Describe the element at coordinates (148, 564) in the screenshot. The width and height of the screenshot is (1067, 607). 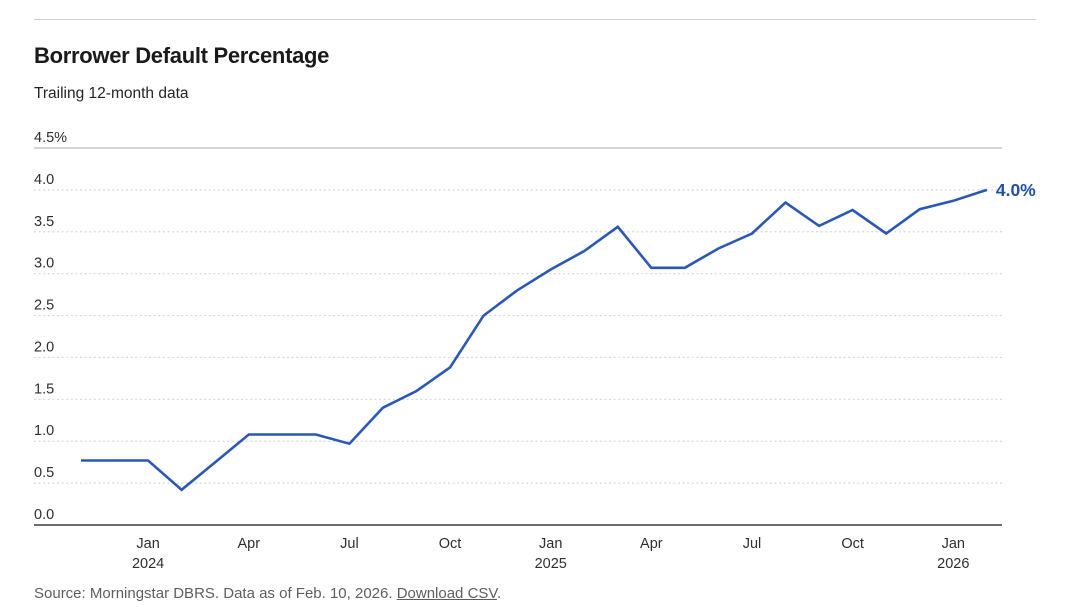
I see `x-axis-year-label: 2024` at that location.